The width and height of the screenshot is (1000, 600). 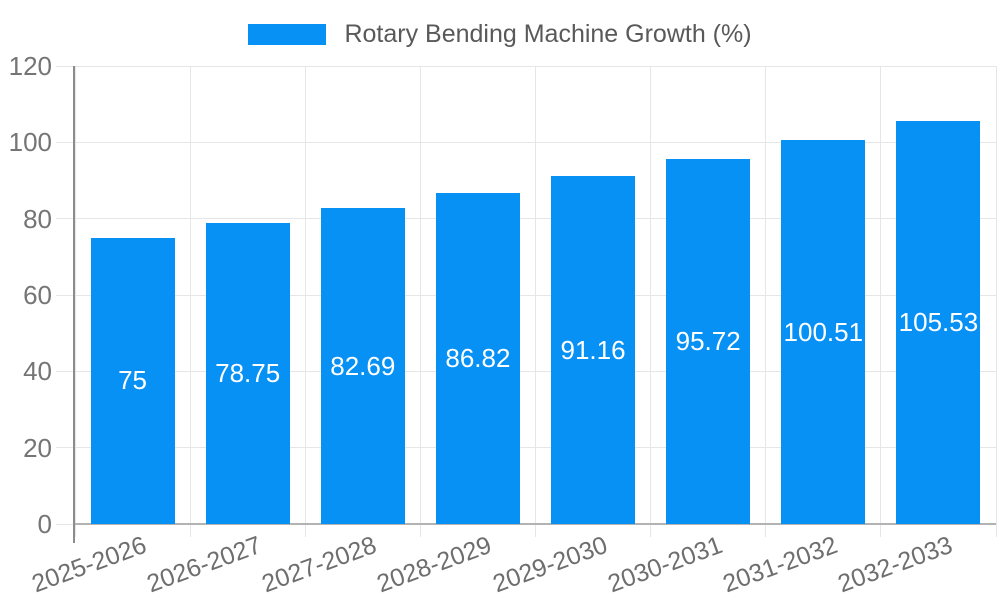 What do you see at coordinates (895, 565) in the screenshot?
I see `x-axis-tick-label: 2032-2033` at bounding box center [895, 565].